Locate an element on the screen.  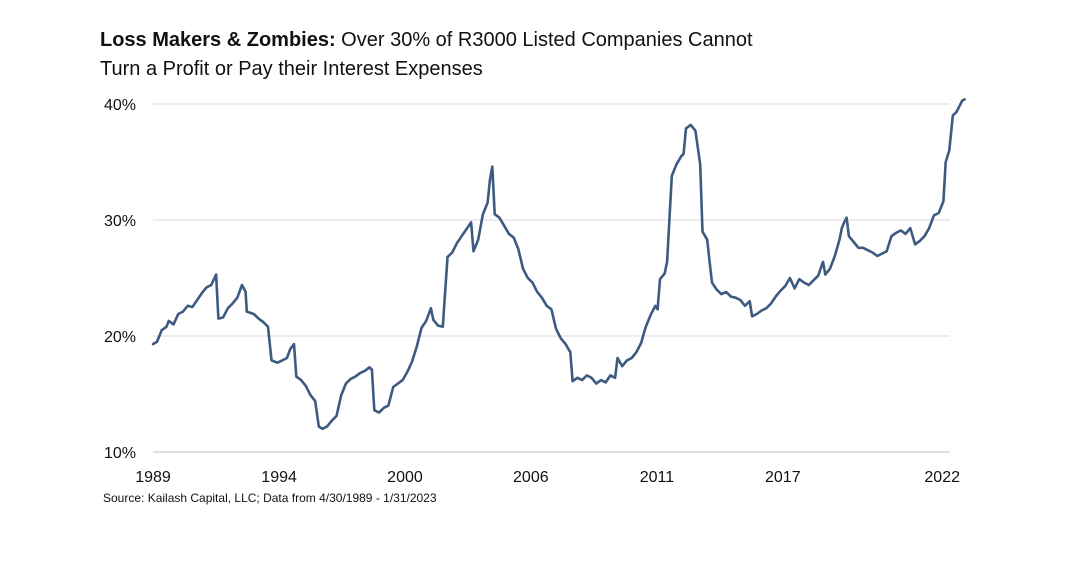
y-tick-label: 30% is located at coordinates (120, 221).